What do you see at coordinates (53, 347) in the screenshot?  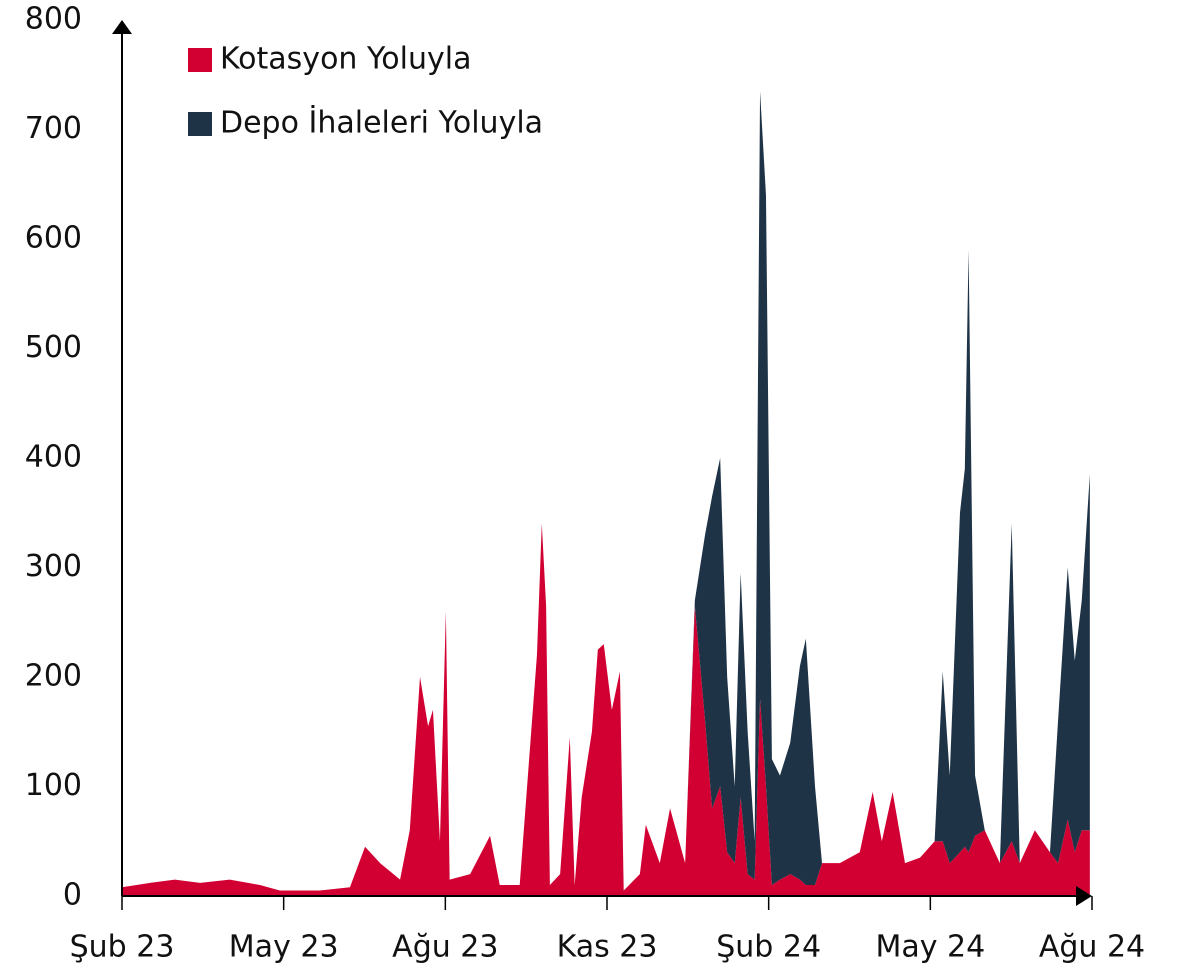 I see `y-tick-label: 500` at bounding box center [53, 347].